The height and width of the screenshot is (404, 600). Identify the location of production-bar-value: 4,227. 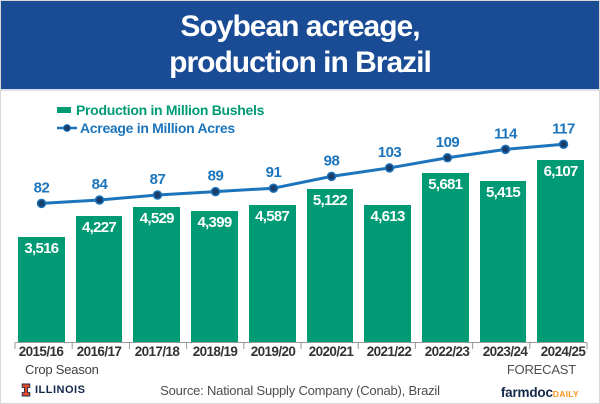
(99, 227).